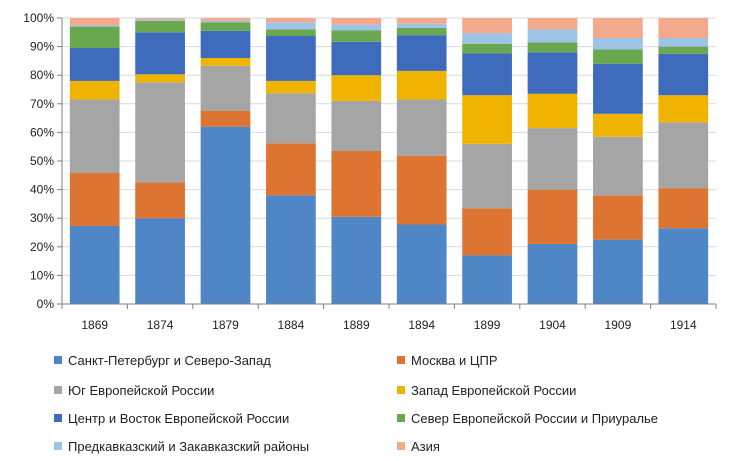  I want to click on x-axis-ticks: 1869 1874 1879 1884 1889 1894 1899 1904 1909 1914, so click(389, 318).